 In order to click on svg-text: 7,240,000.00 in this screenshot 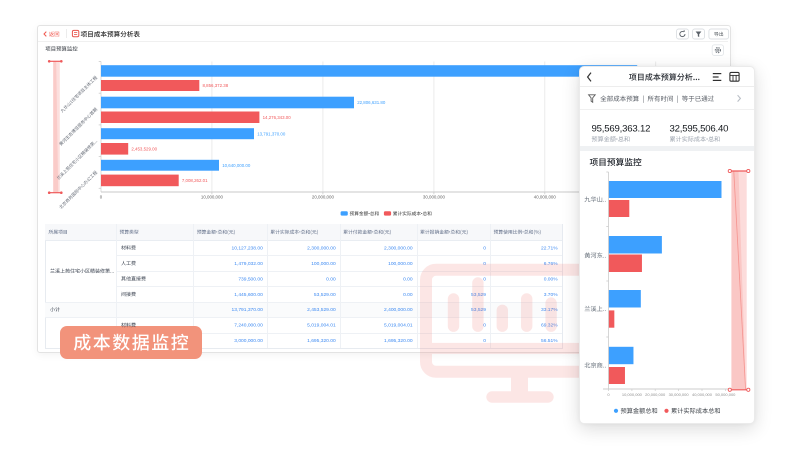, I will do `click(248, 326)`.